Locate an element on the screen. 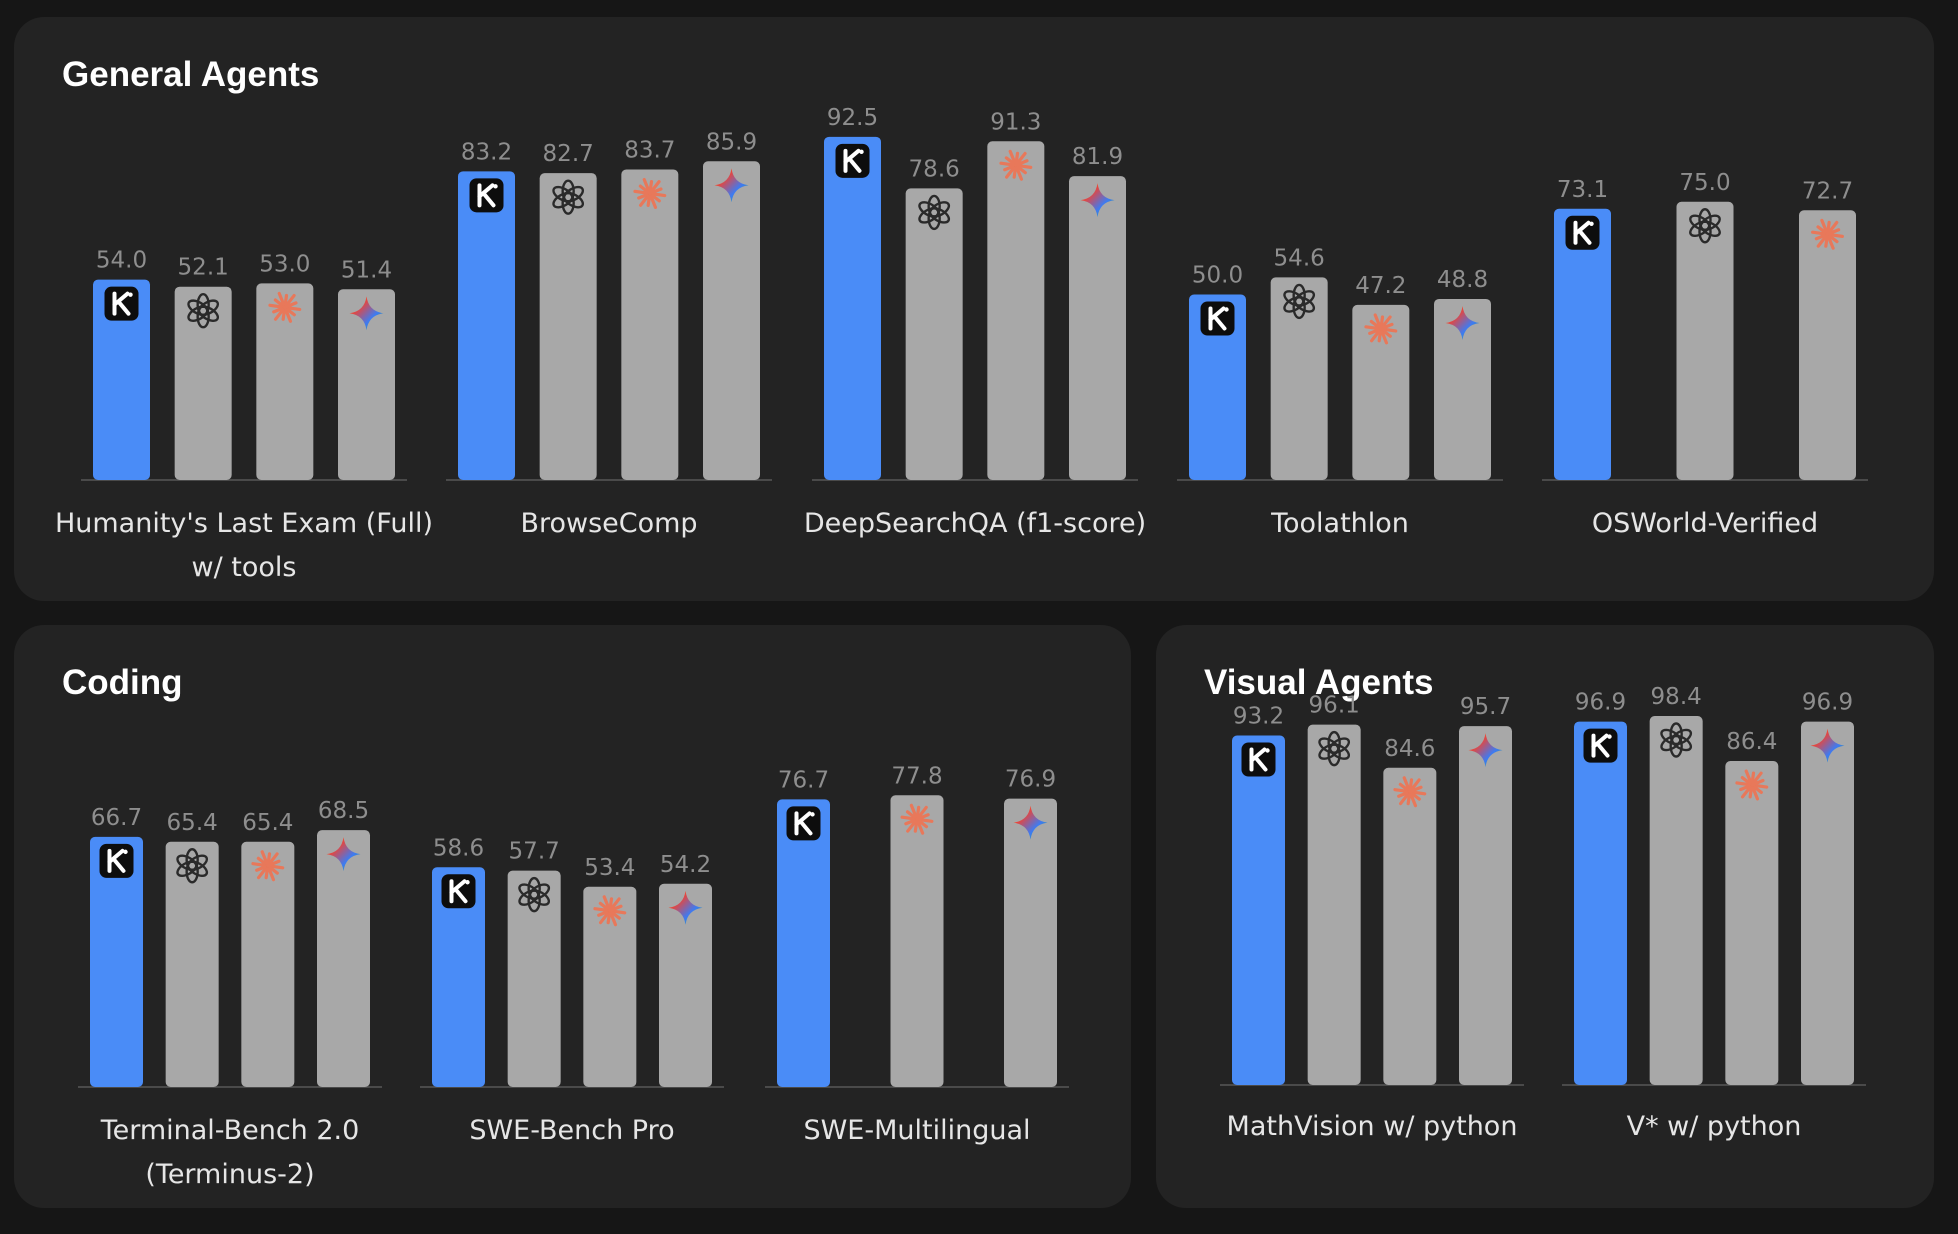  bar-group: 83.2 82.7 83.7 85.9 BrowseComp is located at coordinates (609, 334).